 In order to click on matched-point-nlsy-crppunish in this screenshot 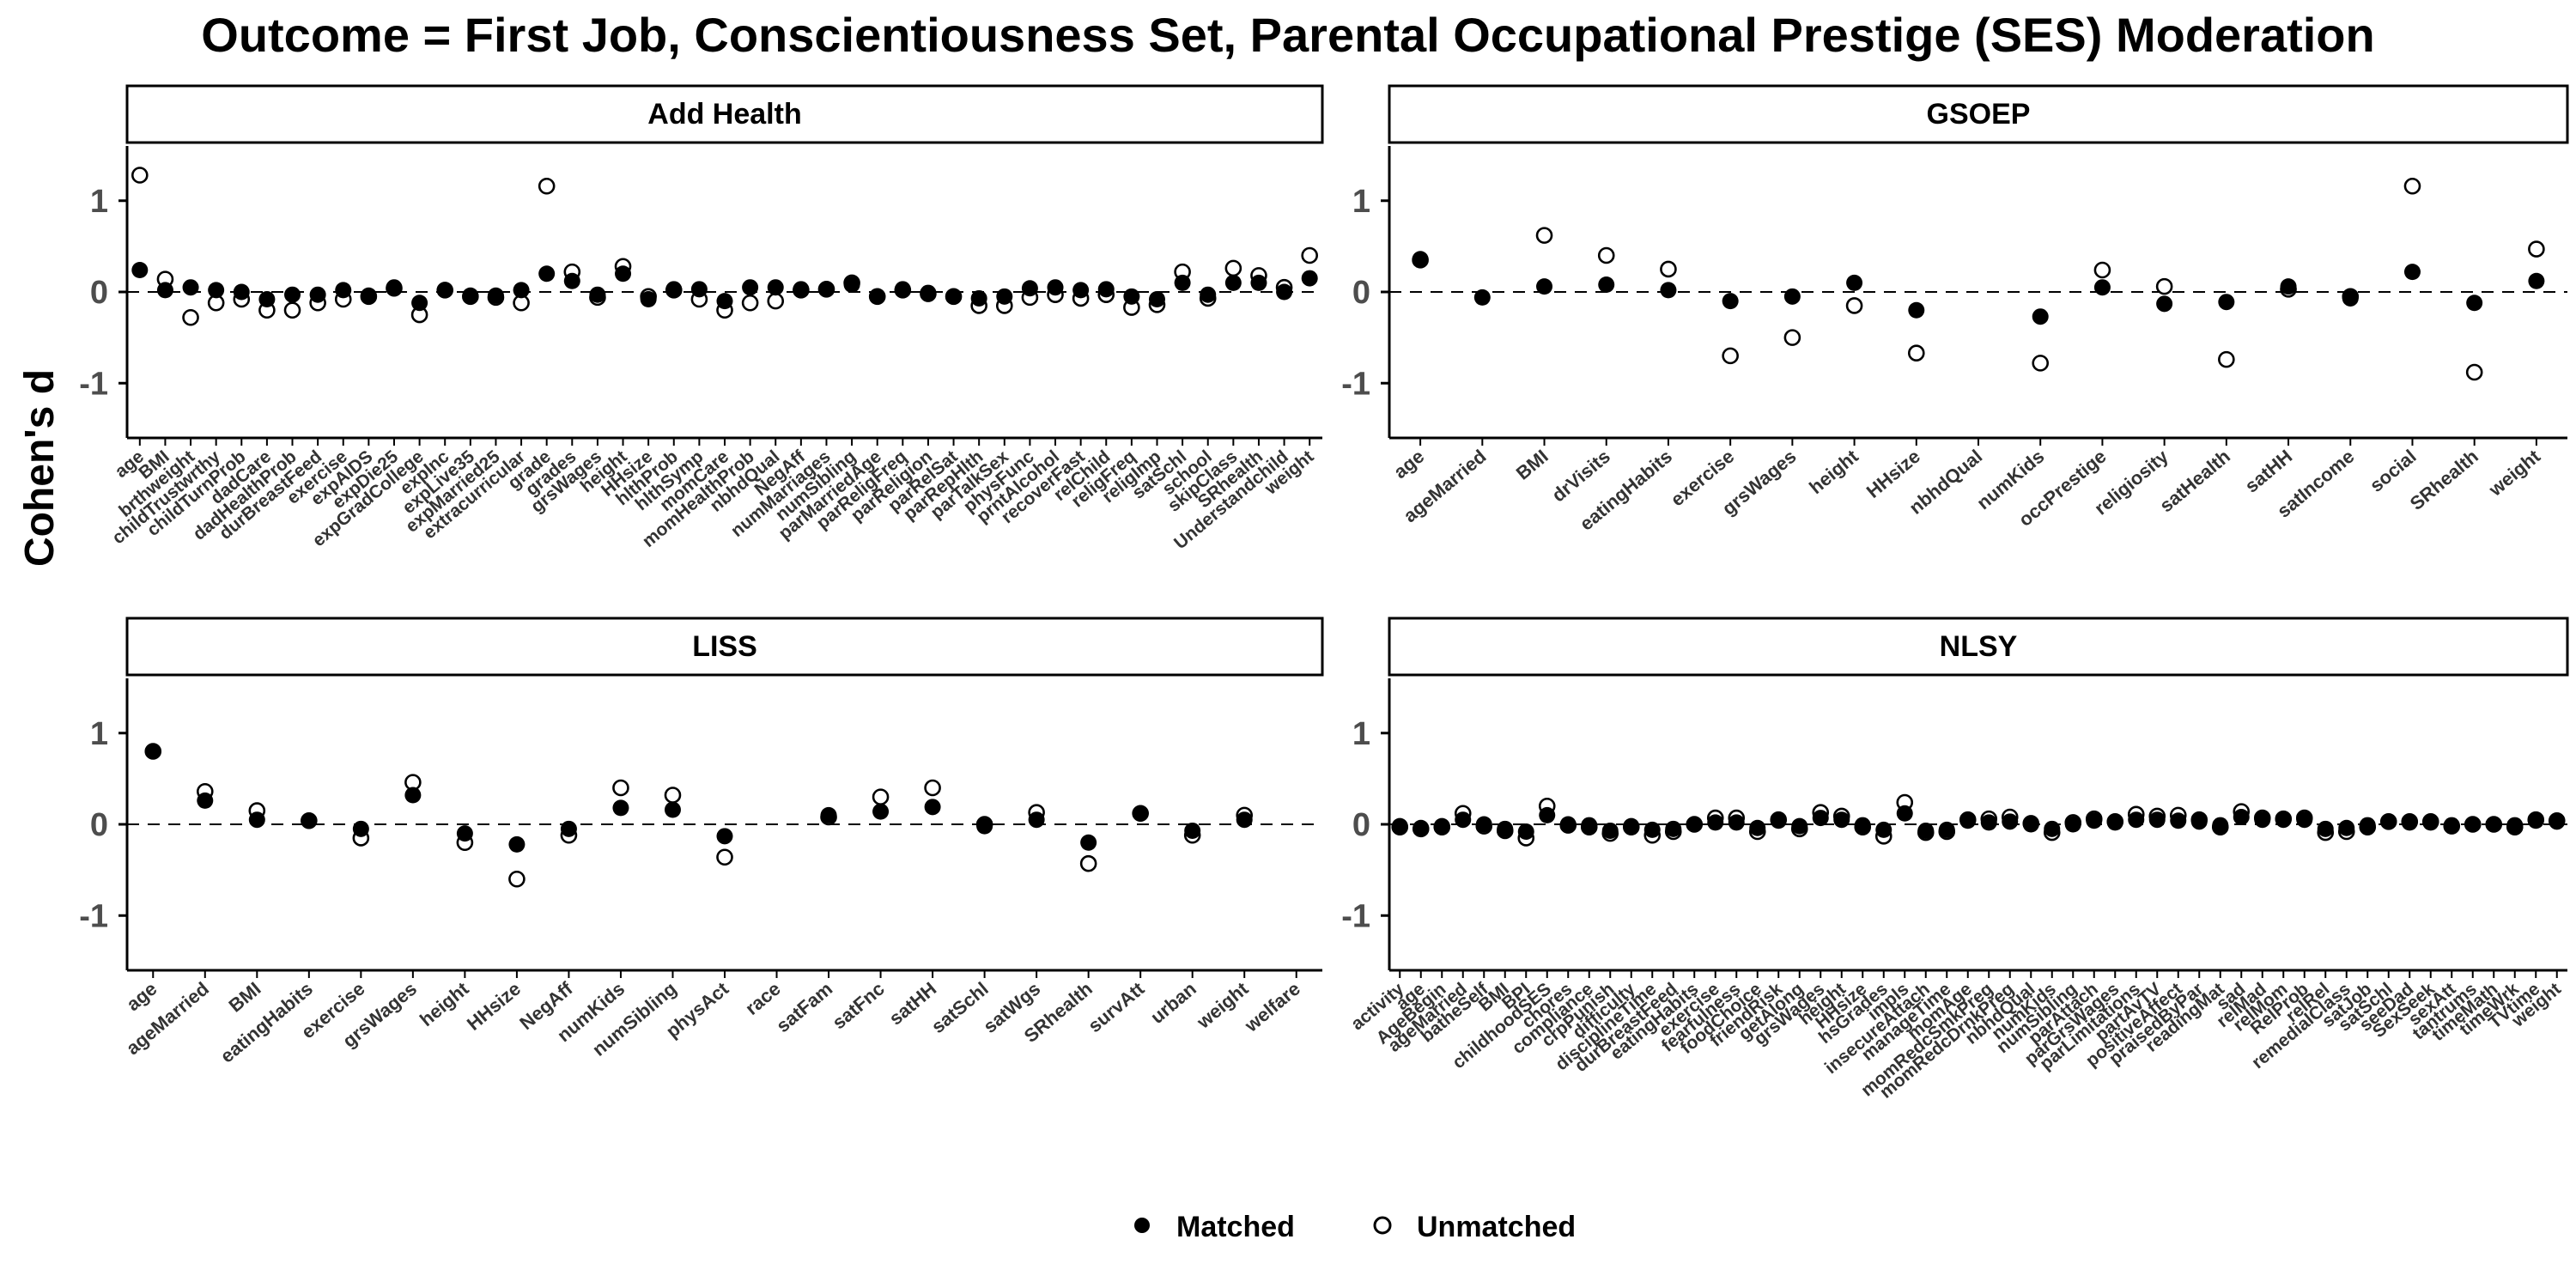, I will do `click(1610, 830)`.